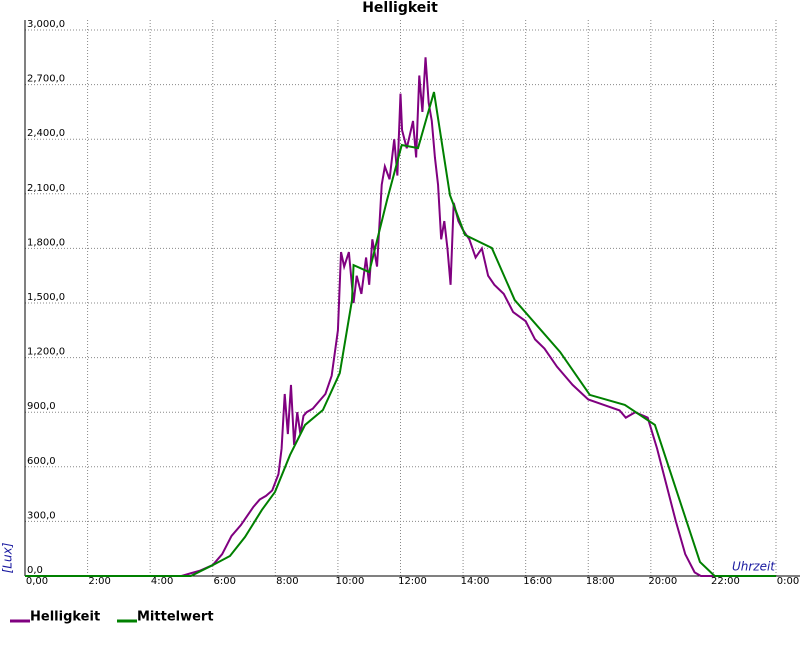  What do you see at coordinates (41, 406) in the screenshot?
I see `y-tick-label: 900,0` at bounding box center [41, 406].